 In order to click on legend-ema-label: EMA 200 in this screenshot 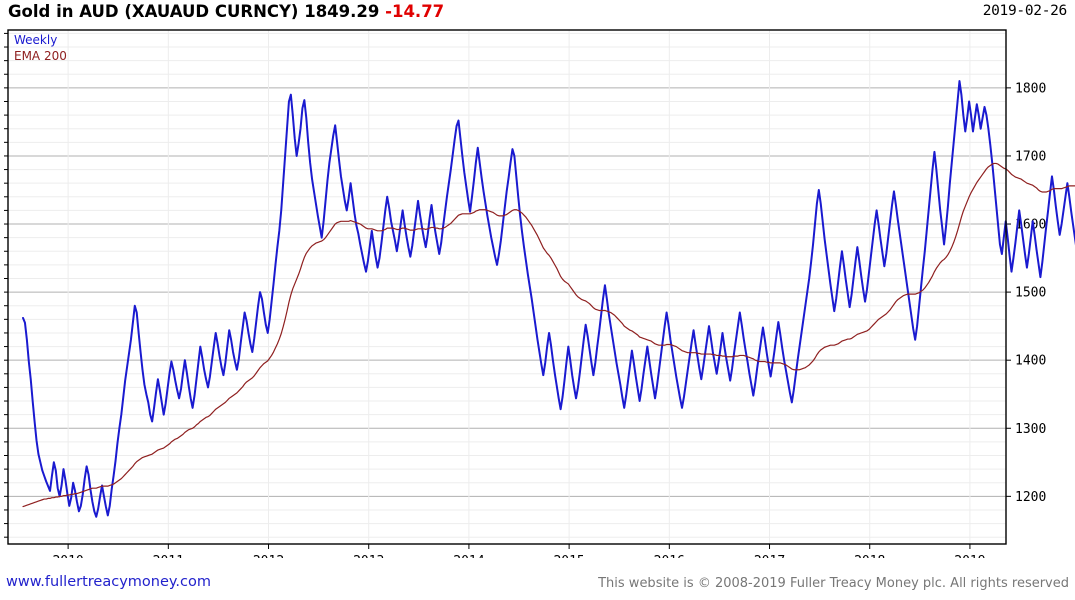, I will do `click(40, 56)`.